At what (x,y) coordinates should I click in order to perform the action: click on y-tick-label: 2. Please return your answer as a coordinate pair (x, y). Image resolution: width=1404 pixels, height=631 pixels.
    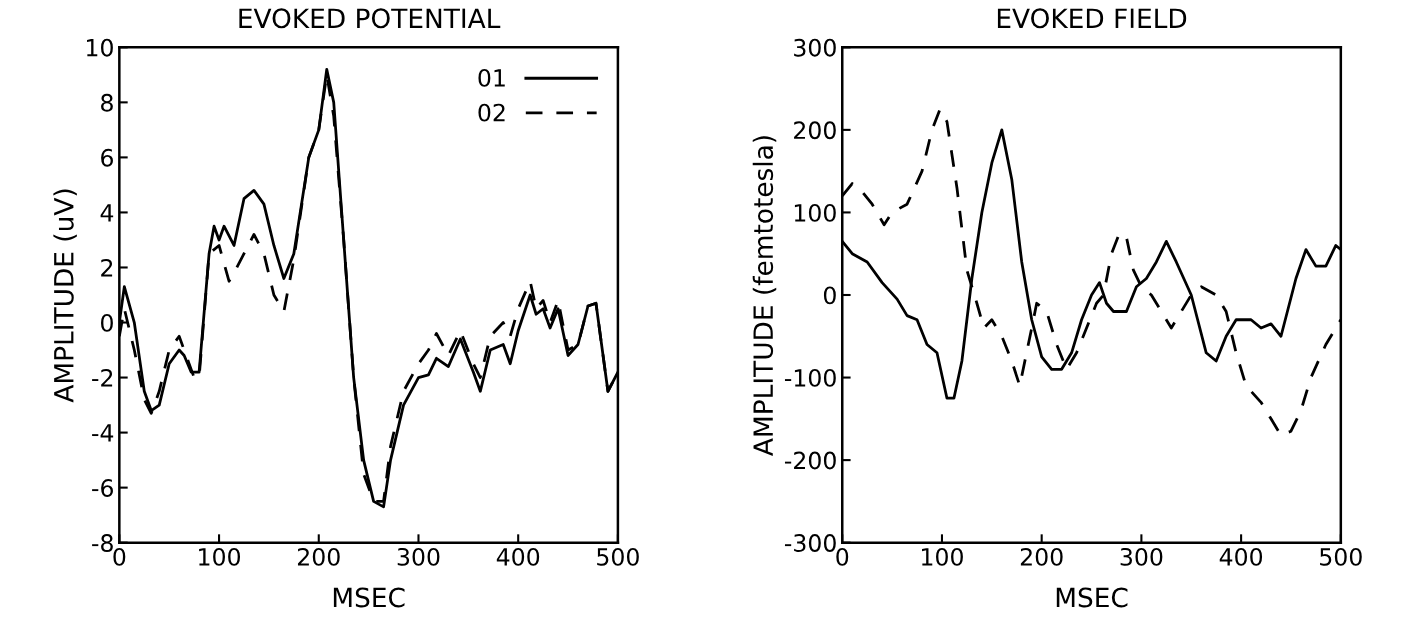
    Looking at the image, I should click on (107, 267).